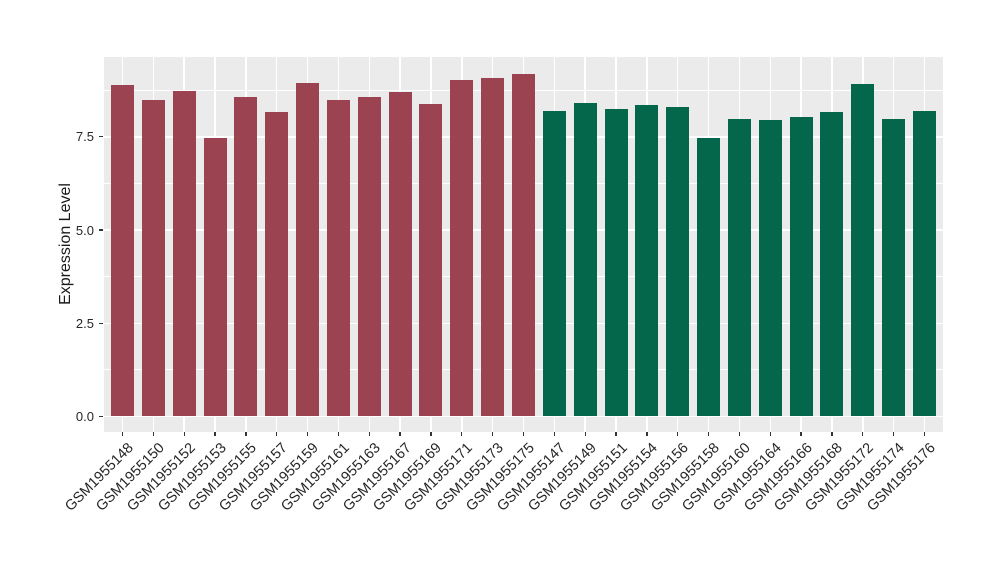 The image size is (1000, 580). I want to click on y-tick-label: 5.0, so click(84, 230).